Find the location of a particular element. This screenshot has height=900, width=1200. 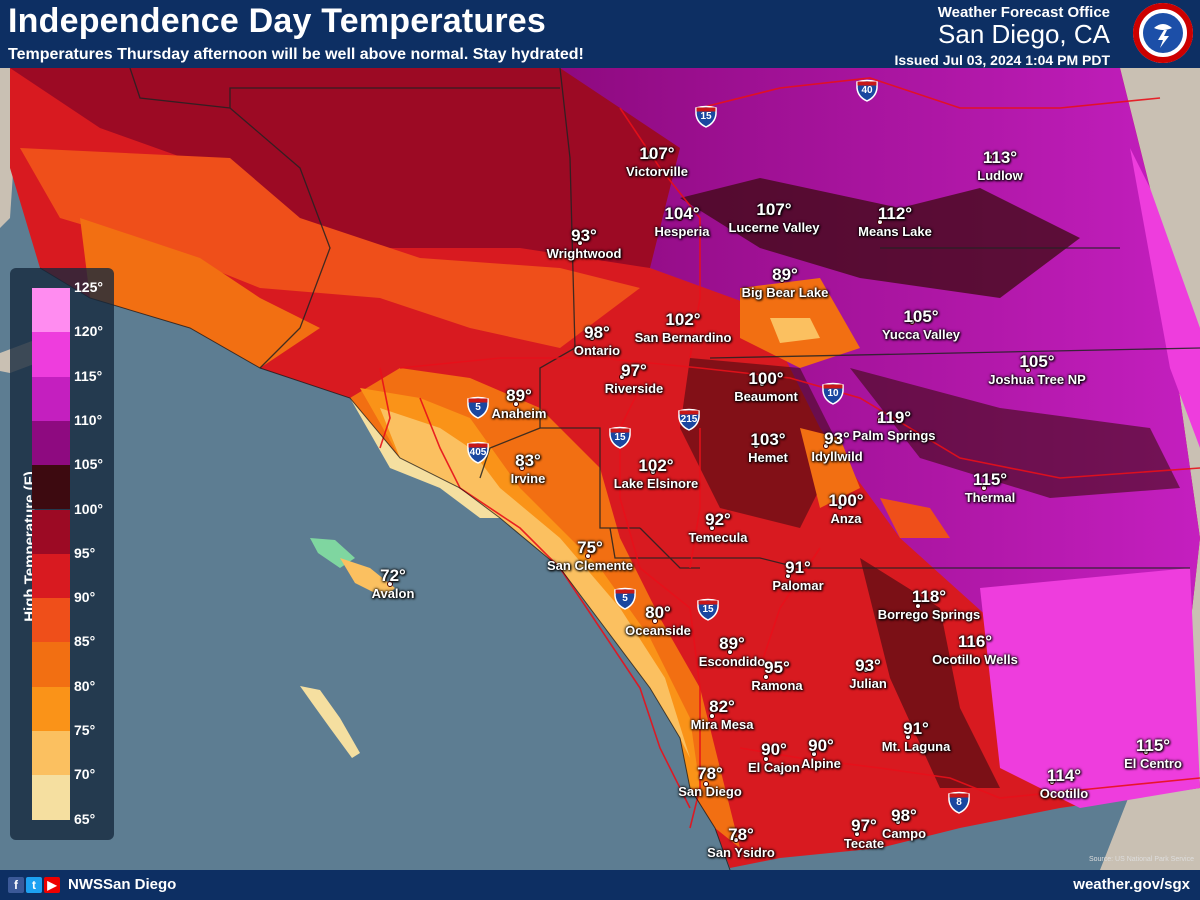

city-temperature: 98° is located at coordinates (904, 815).